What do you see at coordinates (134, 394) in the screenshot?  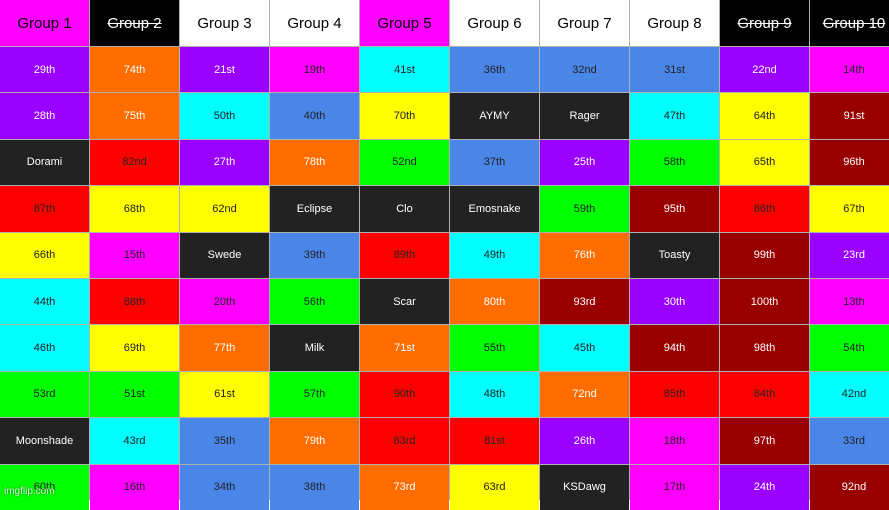 I see `grid-cell-r8-c2: 51st` at bounding box center [134, 394].